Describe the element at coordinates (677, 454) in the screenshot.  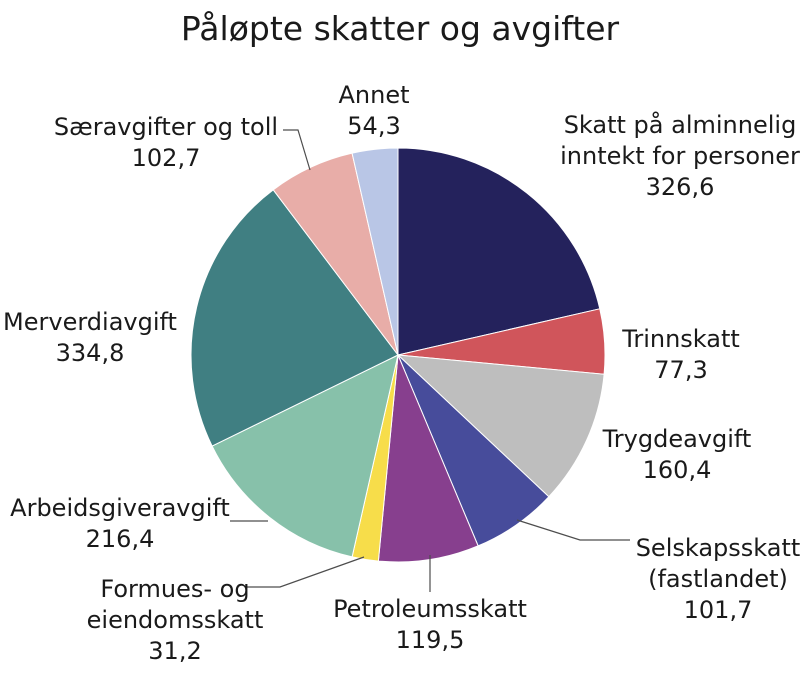
I see `slice-label: Trygdeavgift 160,4` at that location.